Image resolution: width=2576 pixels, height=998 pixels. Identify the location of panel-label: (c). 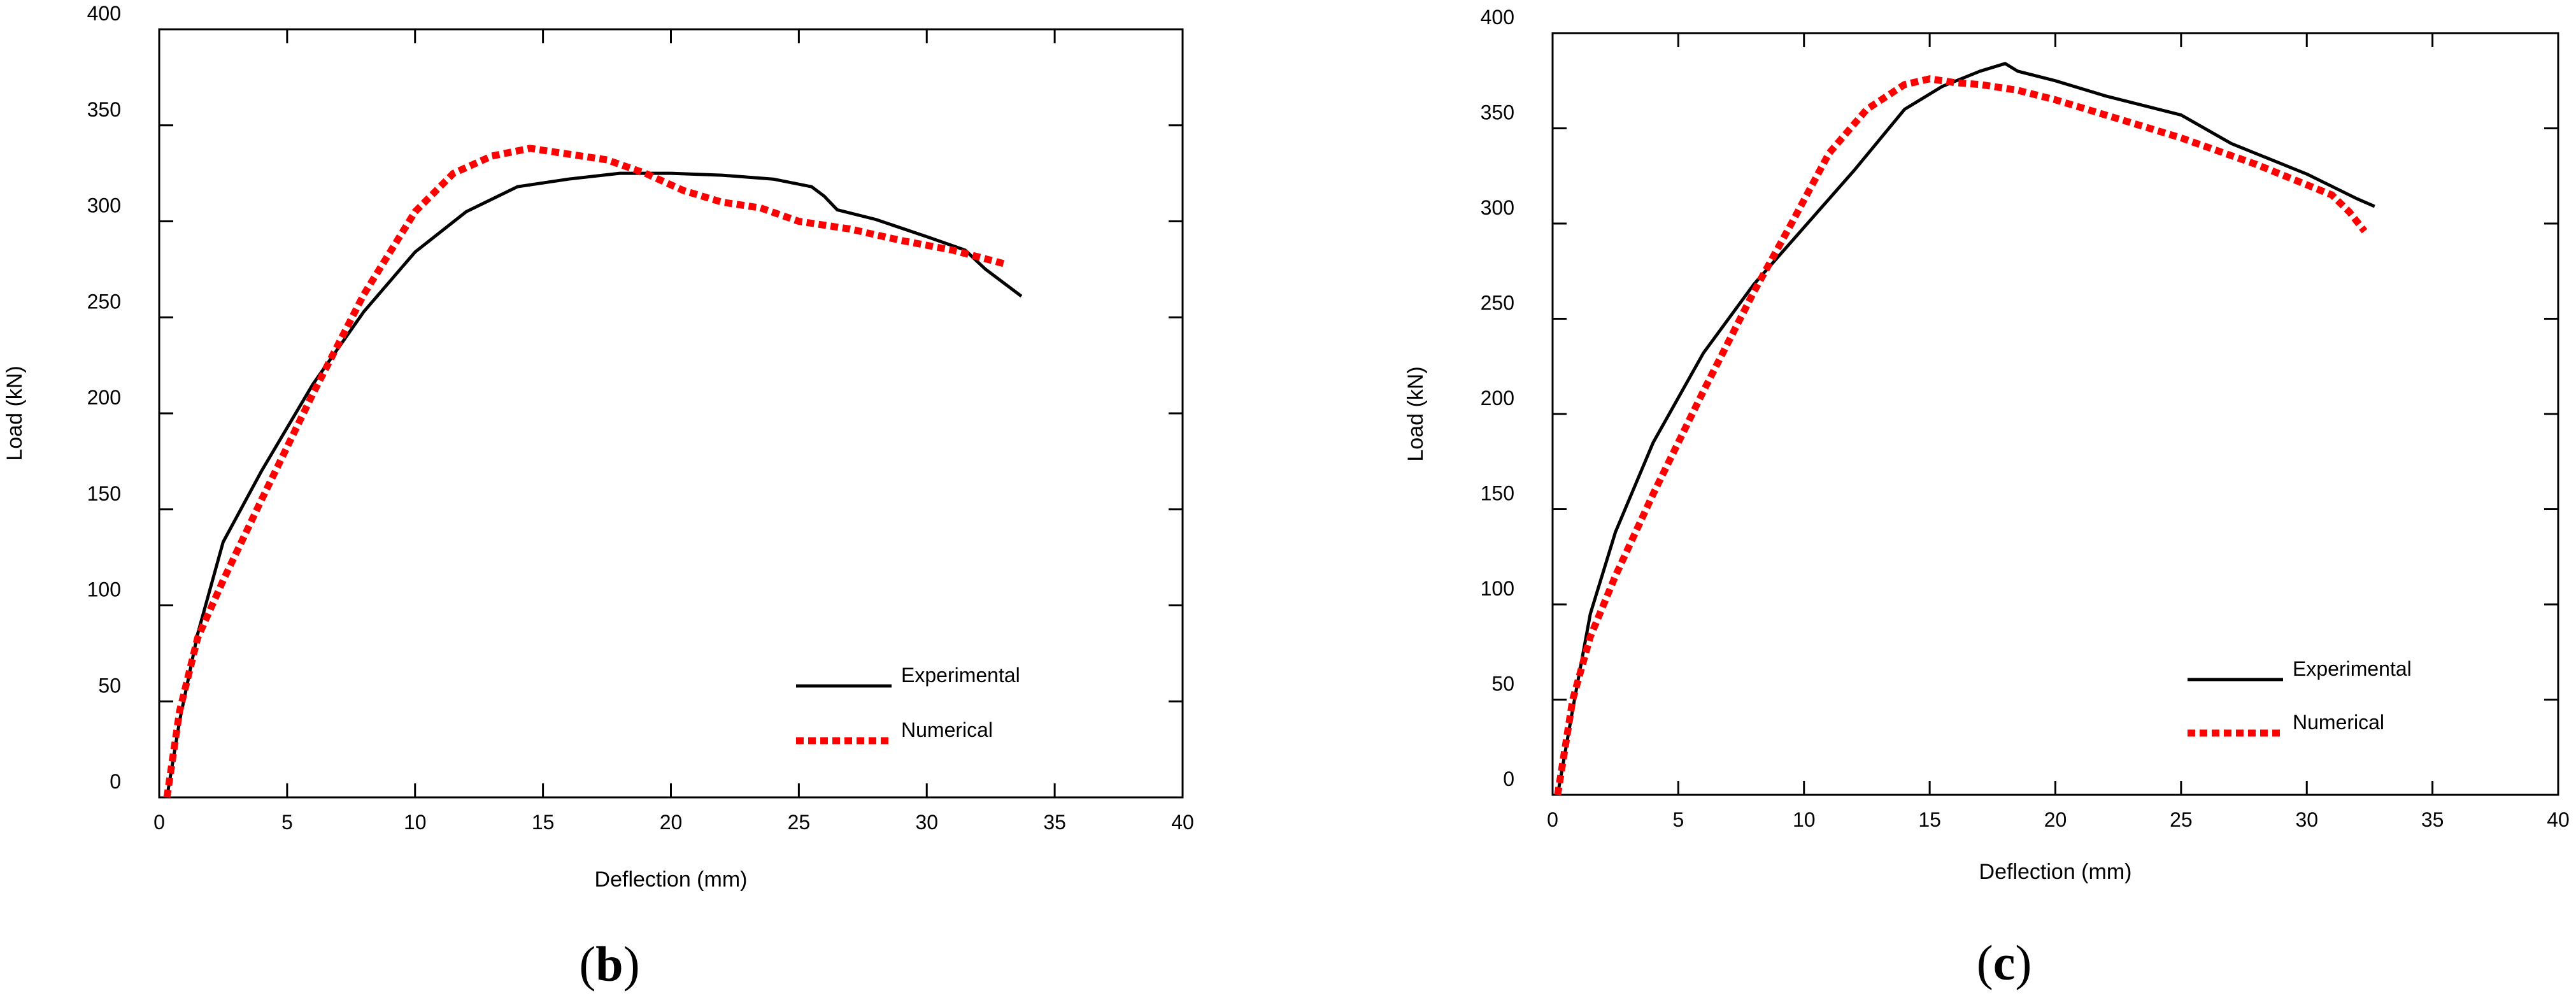
(2005, 962).